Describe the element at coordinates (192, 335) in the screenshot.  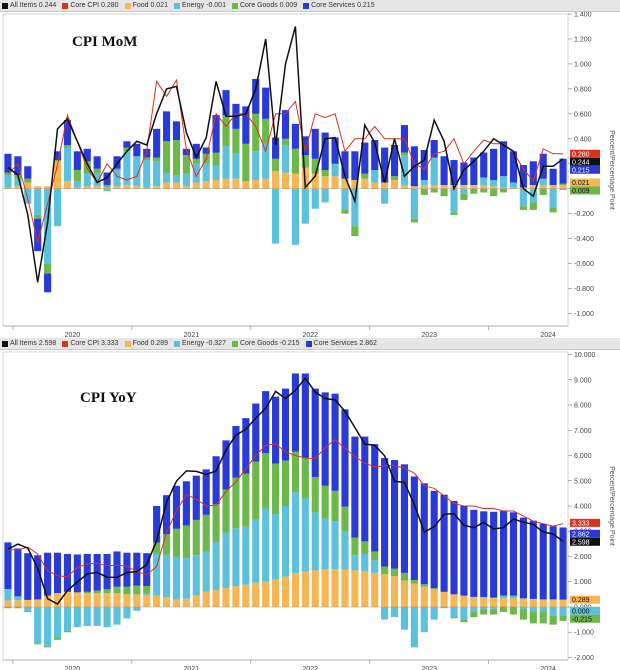
I see `x-tick-label: 2021` at that location.